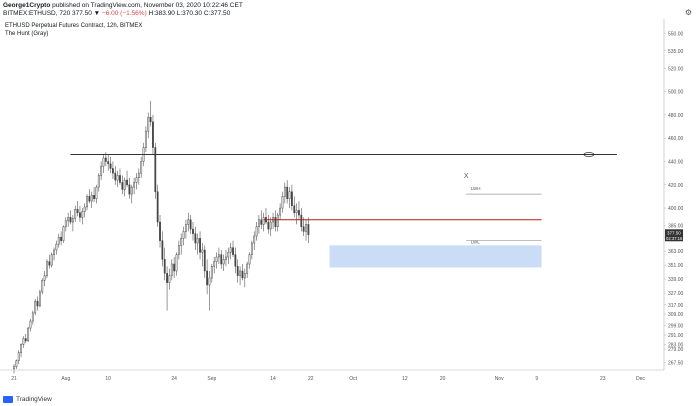 The image size is (696, 406). Describe the element at coordinates (124, 13) in the screenshot. I see `price-change: −6.00 (−1.56%)` at that location.